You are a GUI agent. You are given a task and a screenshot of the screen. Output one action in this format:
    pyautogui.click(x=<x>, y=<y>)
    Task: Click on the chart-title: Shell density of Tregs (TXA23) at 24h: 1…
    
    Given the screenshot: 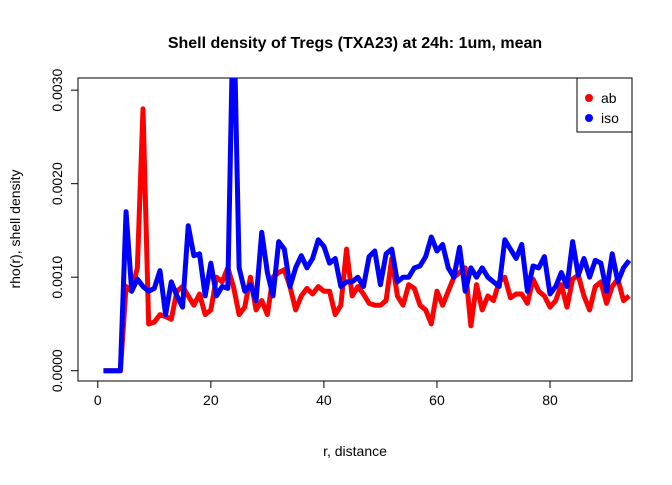 What is the action you would take?
    pyautogui.click(x=355, y=43)
    